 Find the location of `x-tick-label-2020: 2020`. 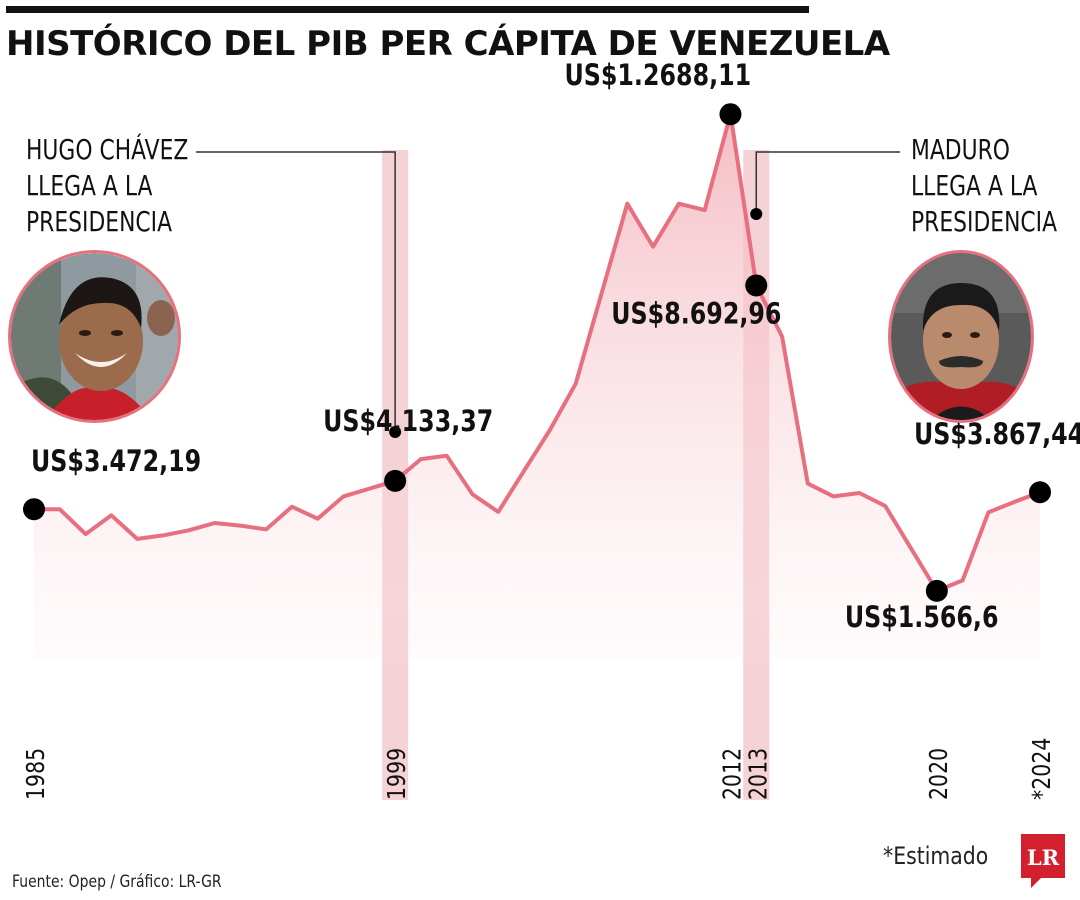

x-tick-label-2020: 2020 is located at coordinates (939, 774).